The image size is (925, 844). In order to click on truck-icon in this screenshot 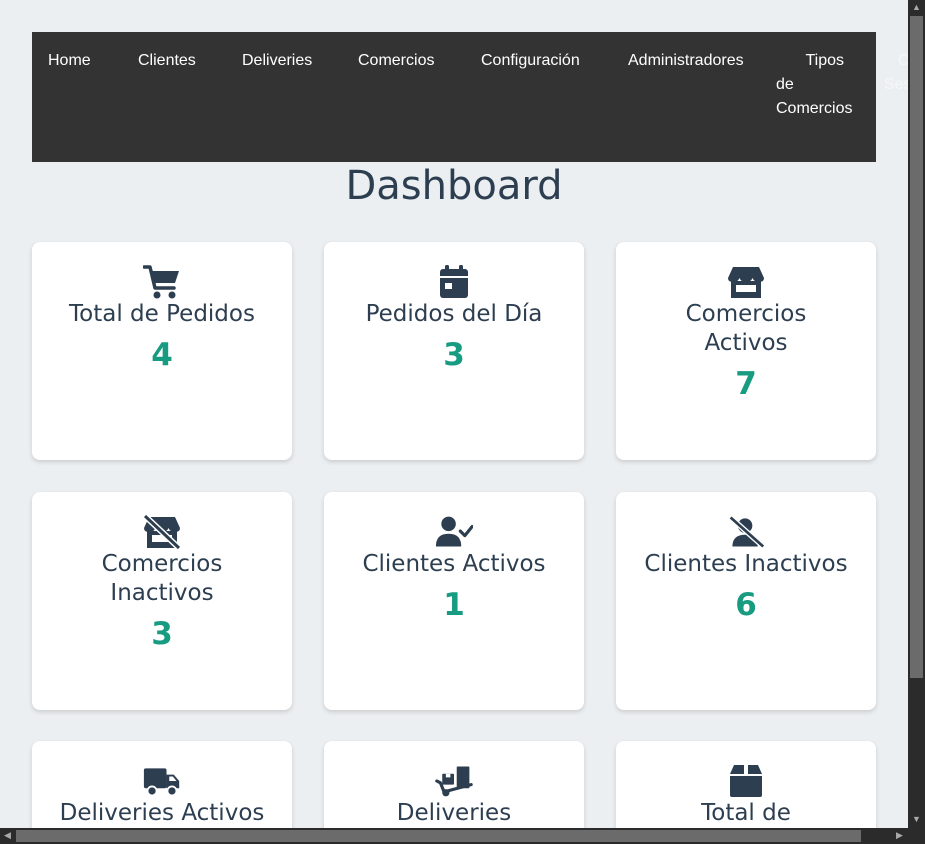, I will do `click(161, 782)`.